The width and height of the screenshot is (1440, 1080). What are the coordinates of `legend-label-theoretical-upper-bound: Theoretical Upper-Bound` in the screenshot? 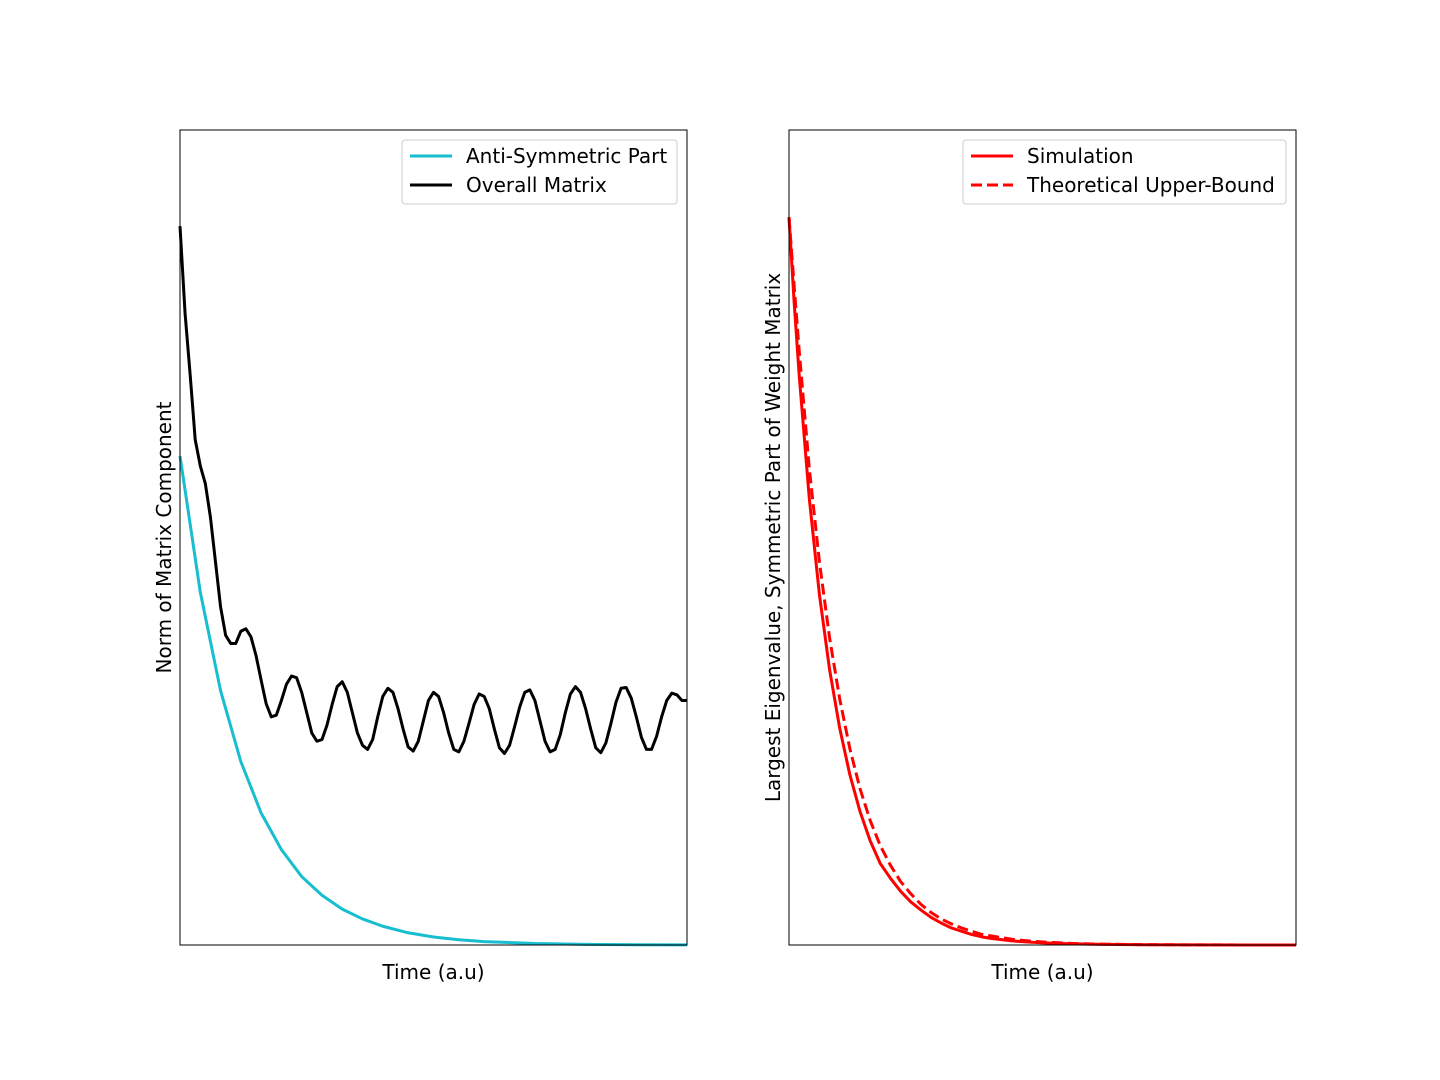 It's located at (1150, 185).